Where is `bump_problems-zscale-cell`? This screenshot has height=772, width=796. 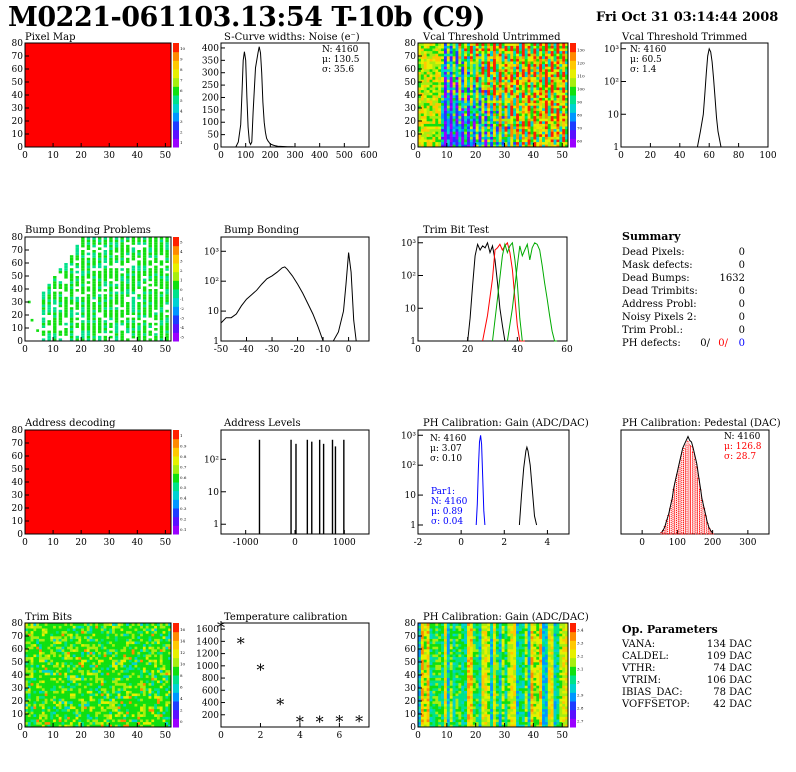
bump_problems-zscale-cell is located at coordinates (176, 285).